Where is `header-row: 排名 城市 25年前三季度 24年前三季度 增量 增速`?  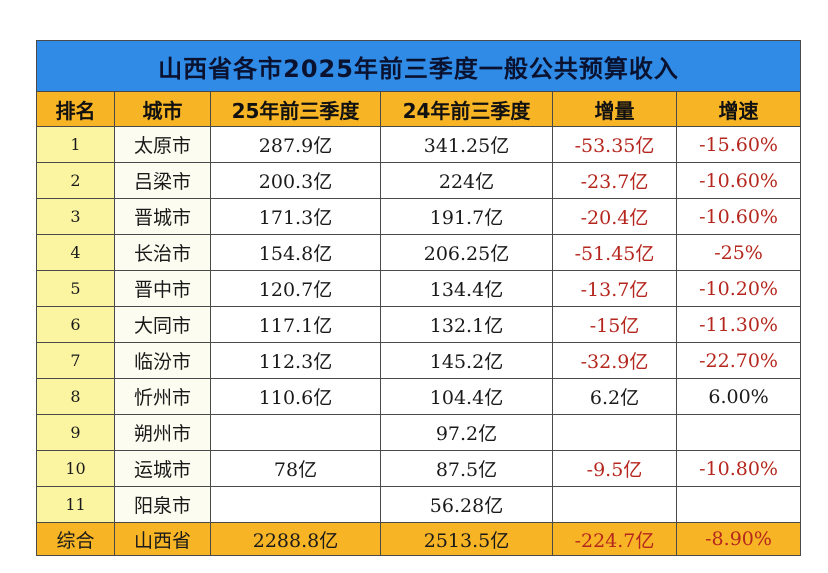 header-row: 排名 城市 25年前三季度 24年前三季度 增量 增速 is located at coordinates (419, 109).